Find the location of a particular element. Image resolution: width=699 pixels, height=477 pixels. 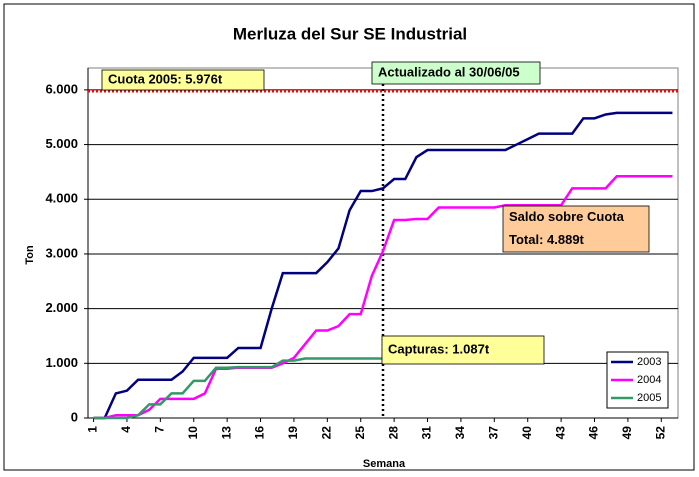

legend-label: 2003 is located at coordinates (649, 362).